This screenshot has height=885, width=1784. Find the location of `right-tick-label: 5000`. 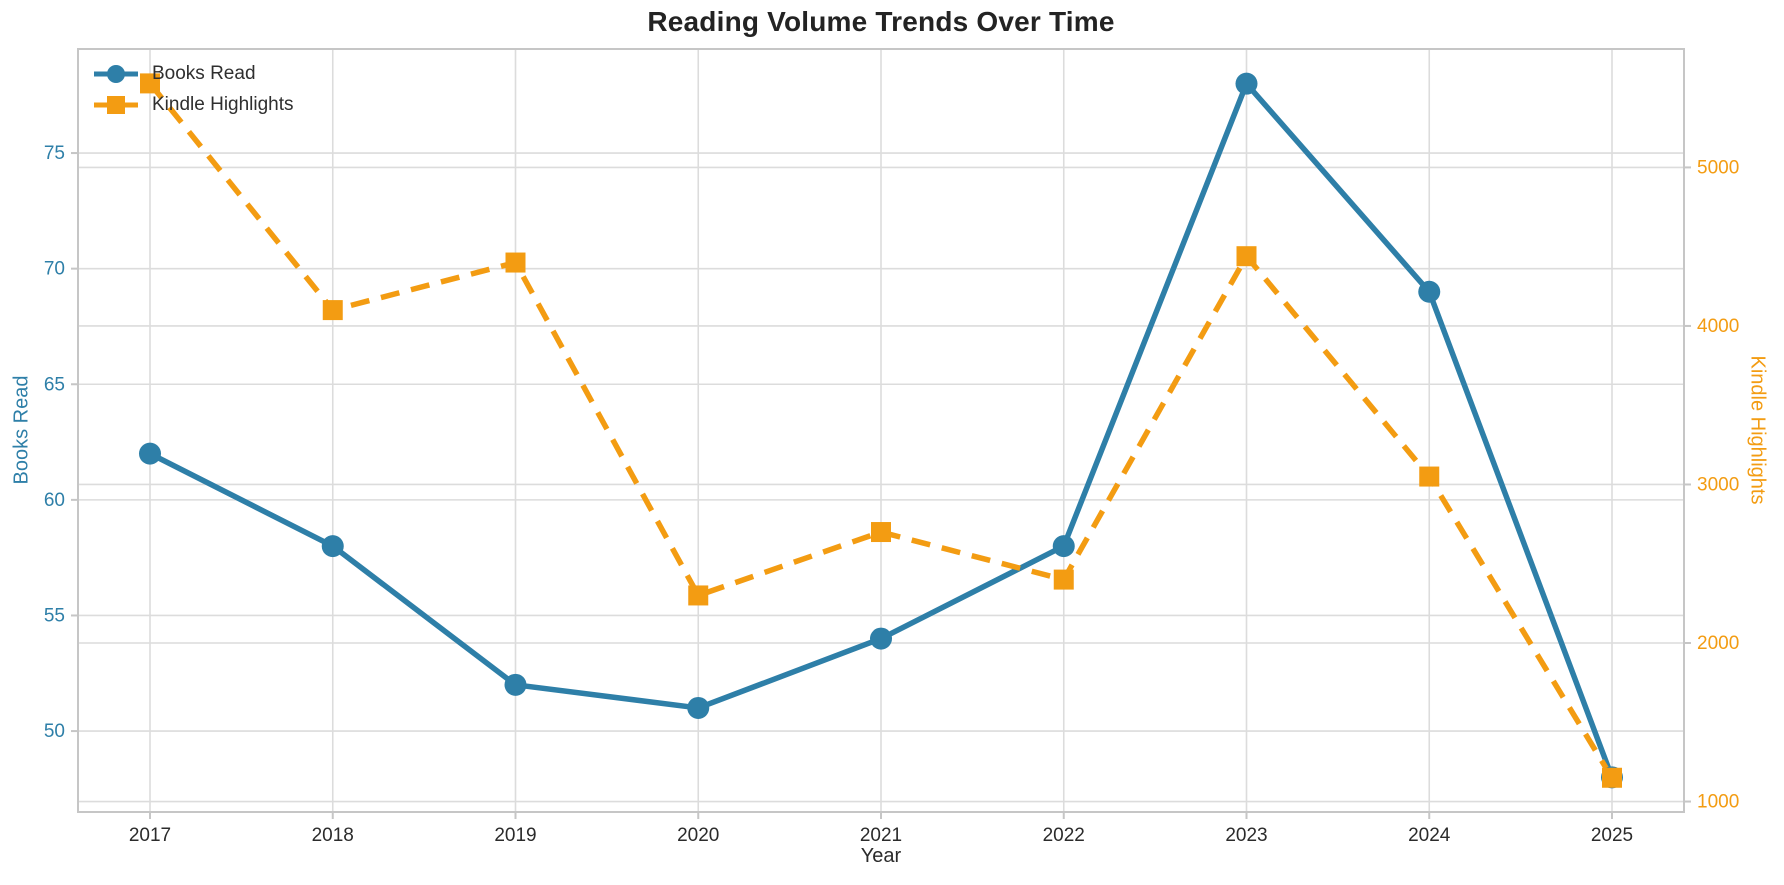

right-tick-label: 5000 is located at coordinates (1718, 167).